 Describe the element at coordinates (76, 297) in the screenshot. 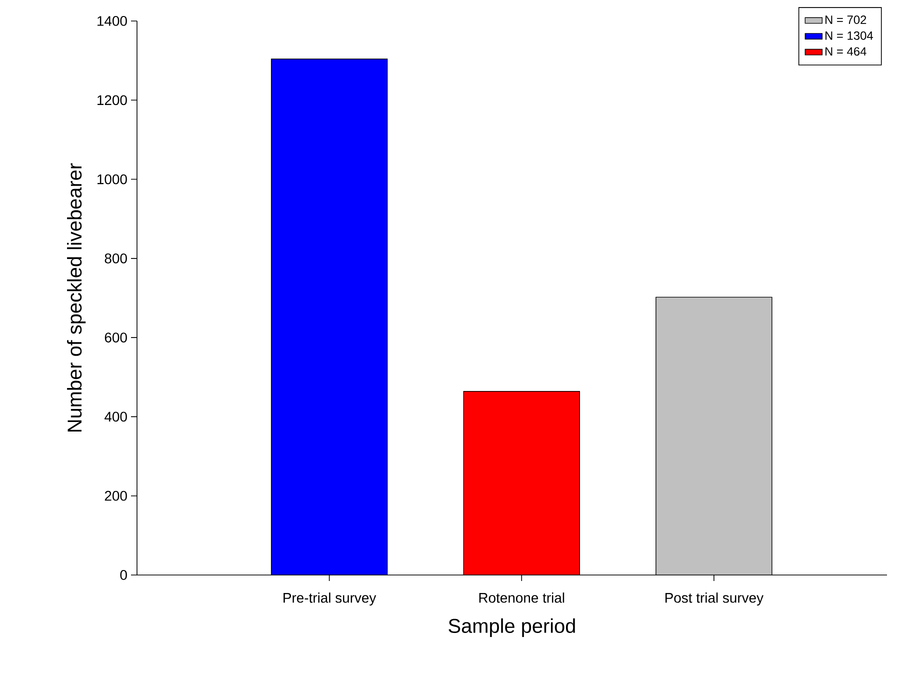

I see `y-axis-title: Number of speckled livebearer` at that location.